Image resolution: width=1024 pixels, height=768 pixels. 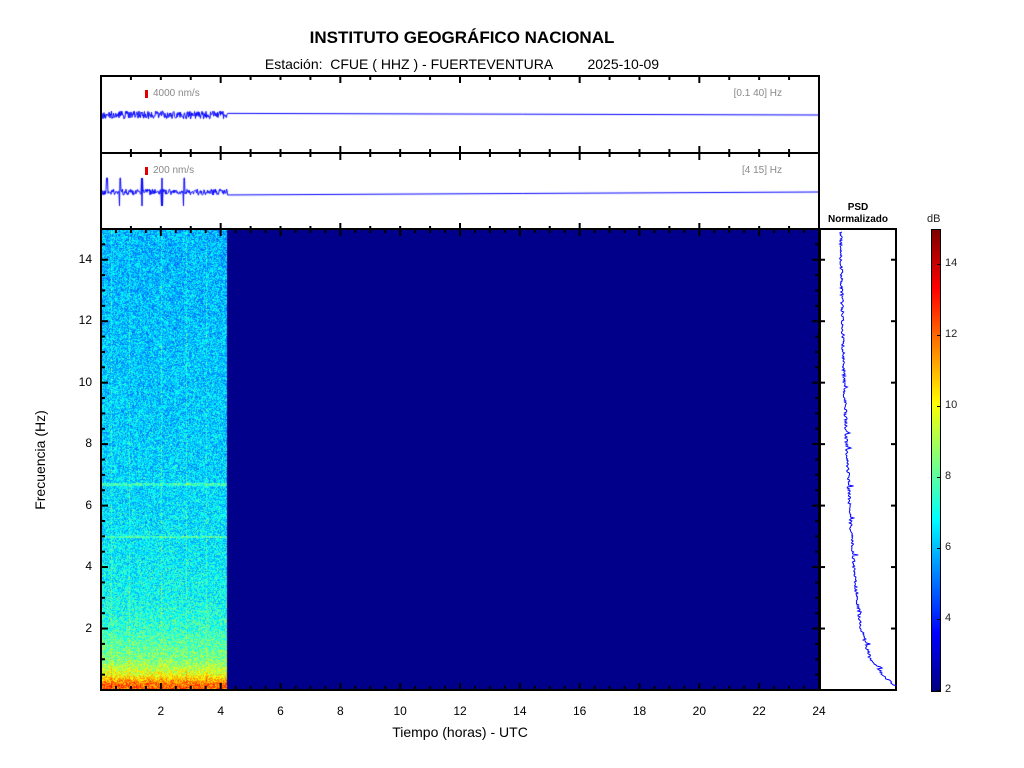 I want to click on psd-frame, so click(x=858, y=459).